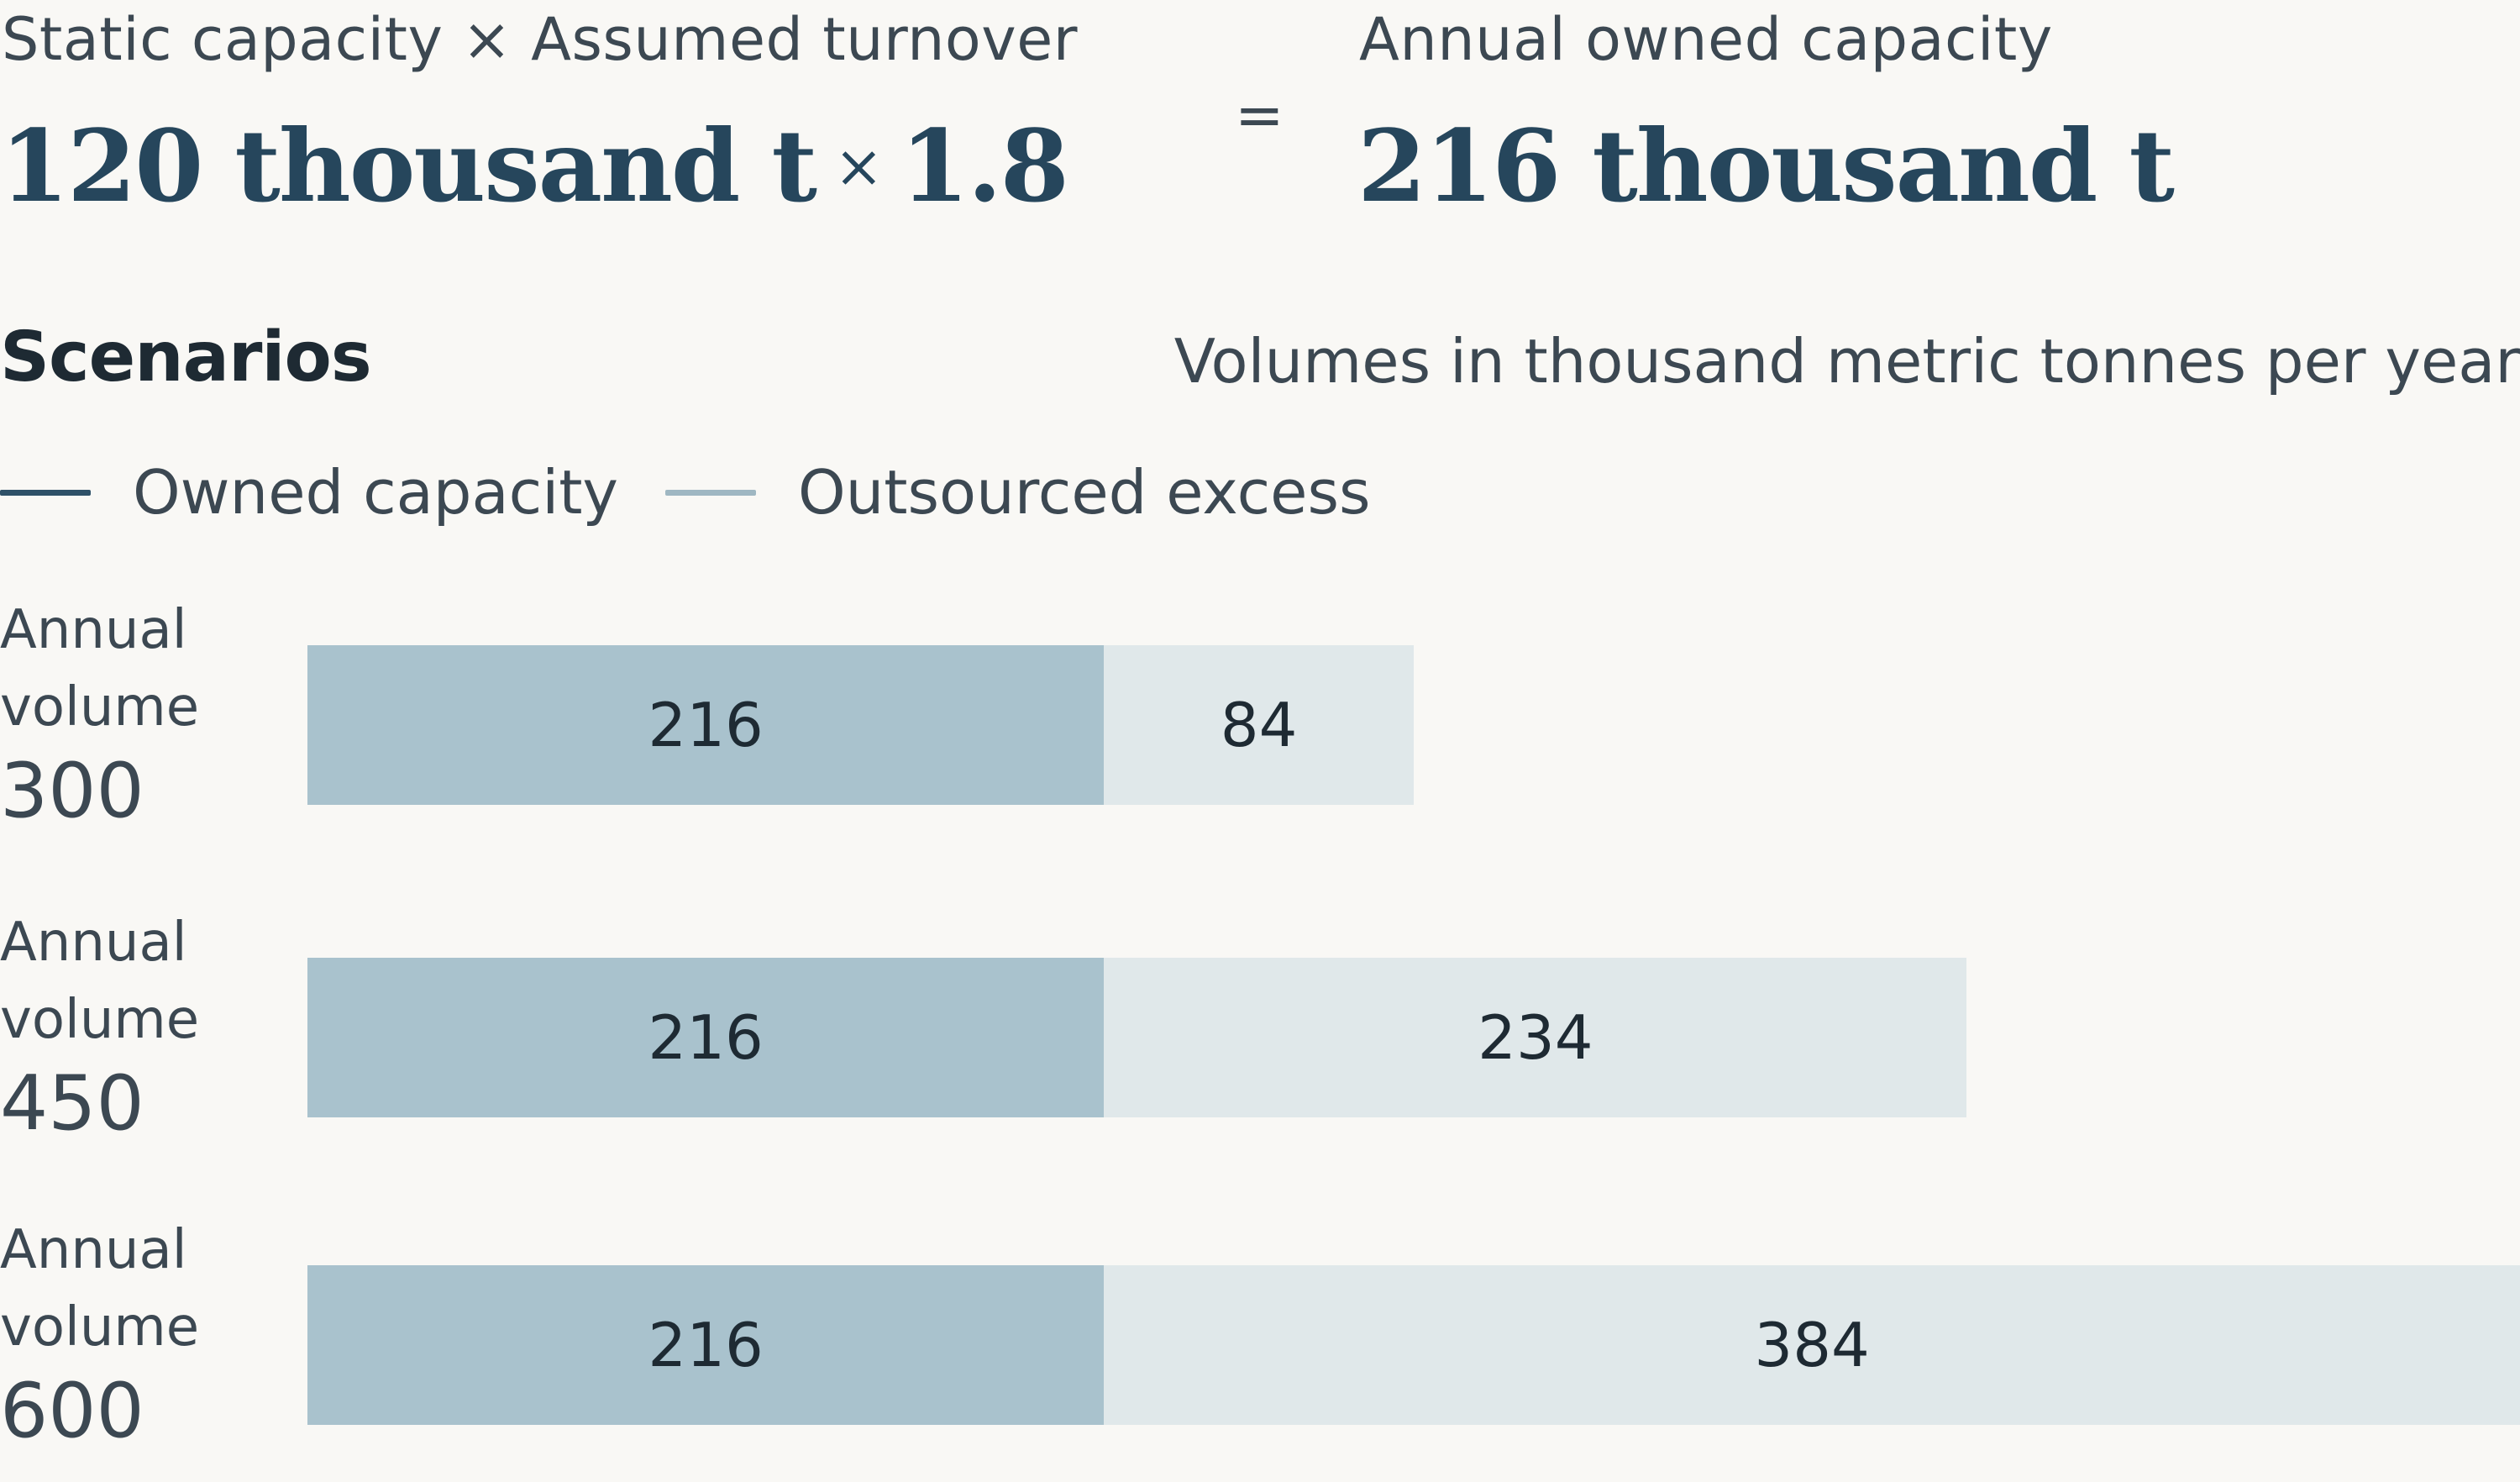 The height and width of the screenshot is (1482, 2520). Describe the element at coordinates (1766, 166) in the screenshot. I see `formula-right-value: 216 thousand t` at that location.